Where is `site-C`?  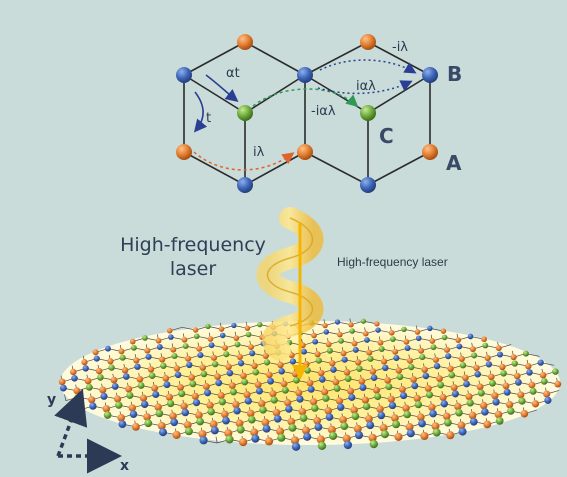 site-C is located at coordinates (368, 113).